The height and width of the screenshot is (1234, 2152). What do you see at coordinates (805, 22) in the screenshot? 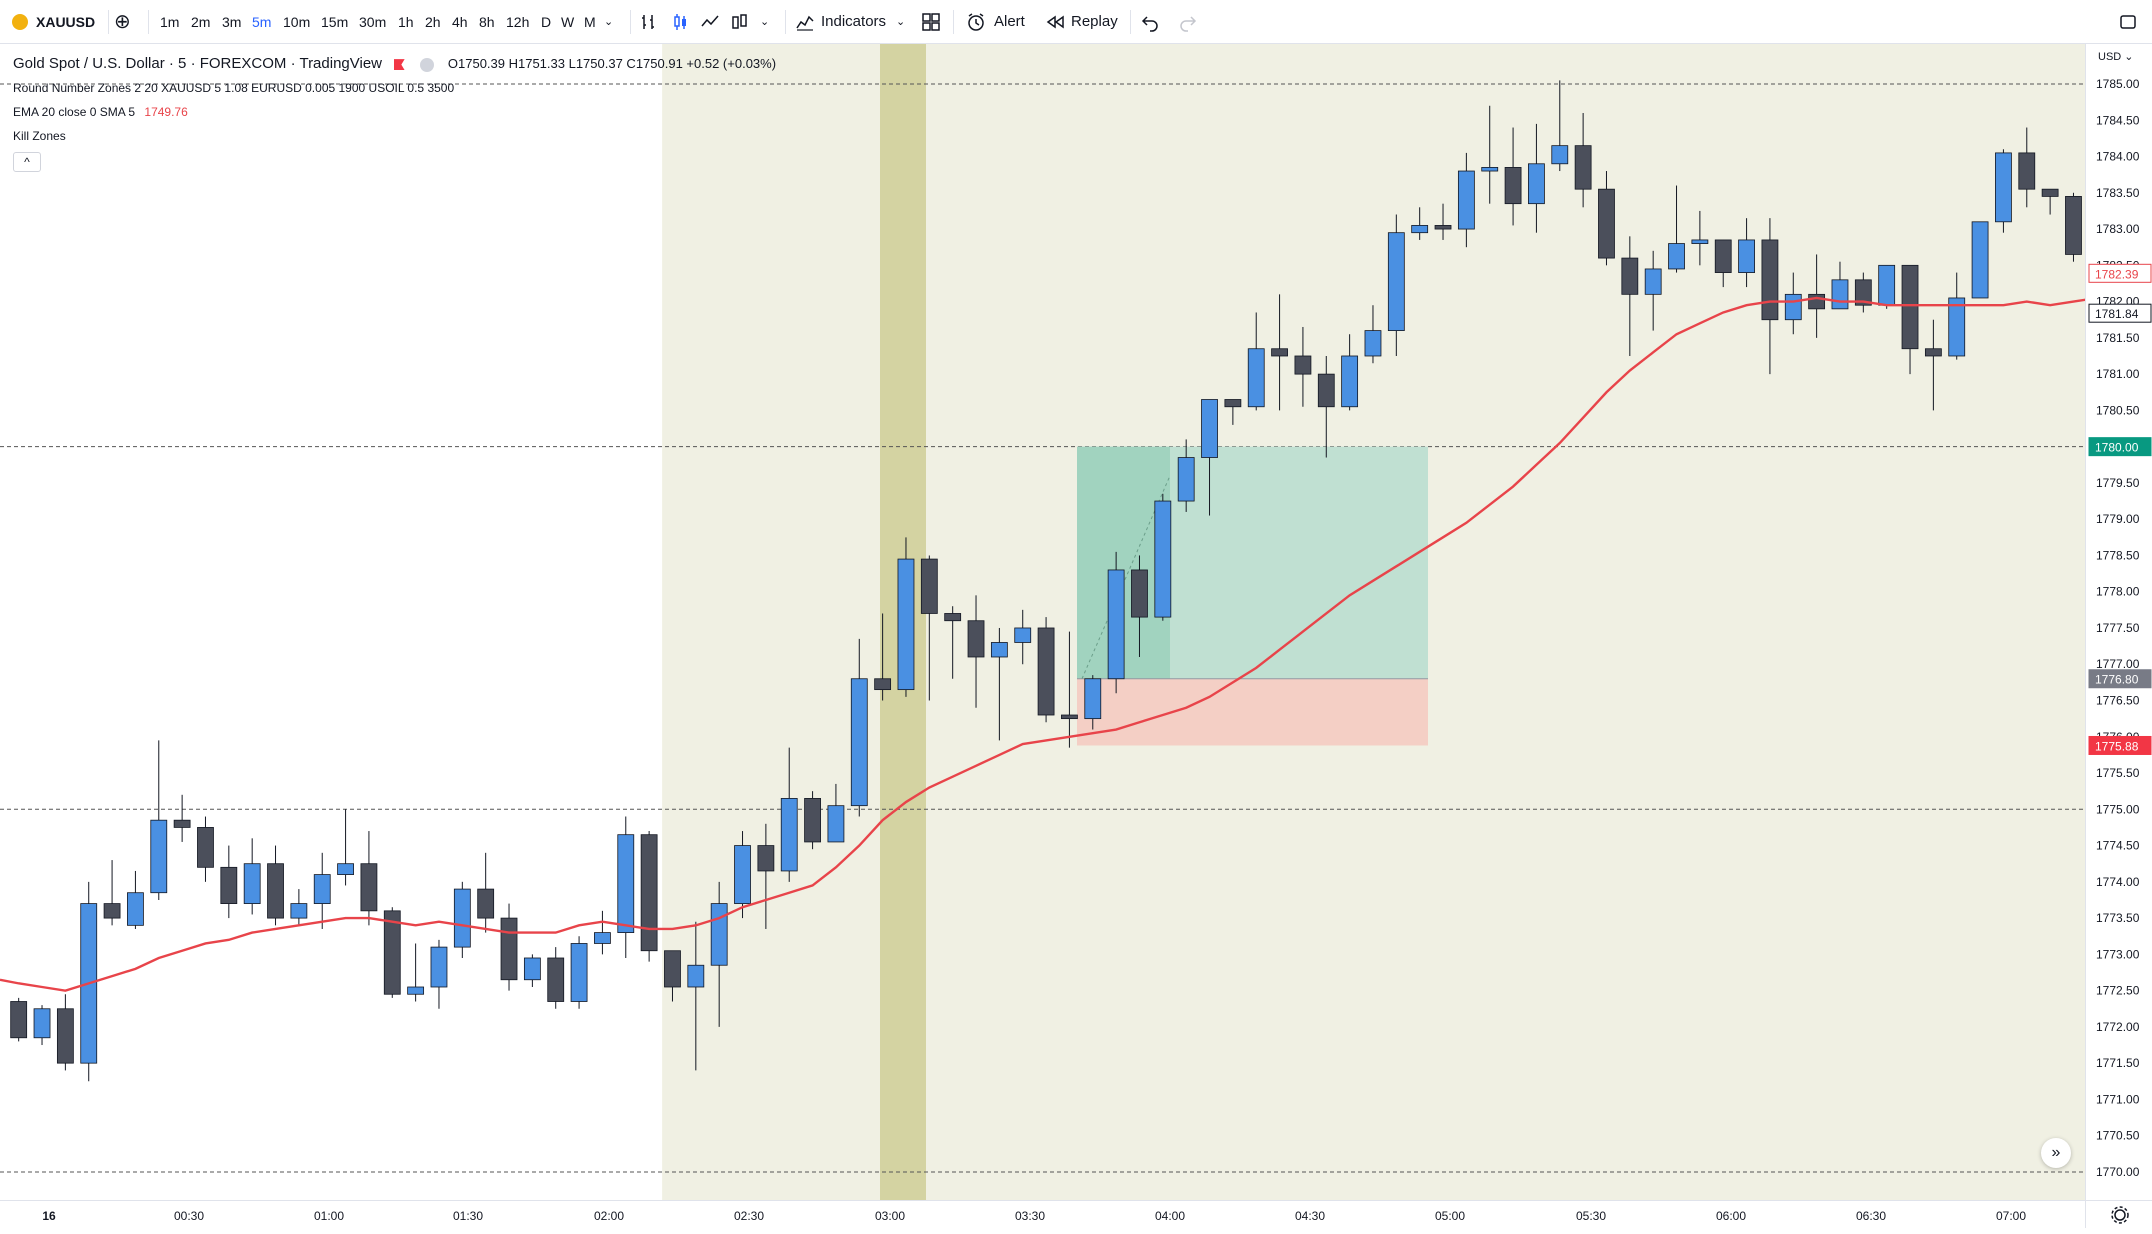
I see `indicators-icon` at bounding box center [805, 22].